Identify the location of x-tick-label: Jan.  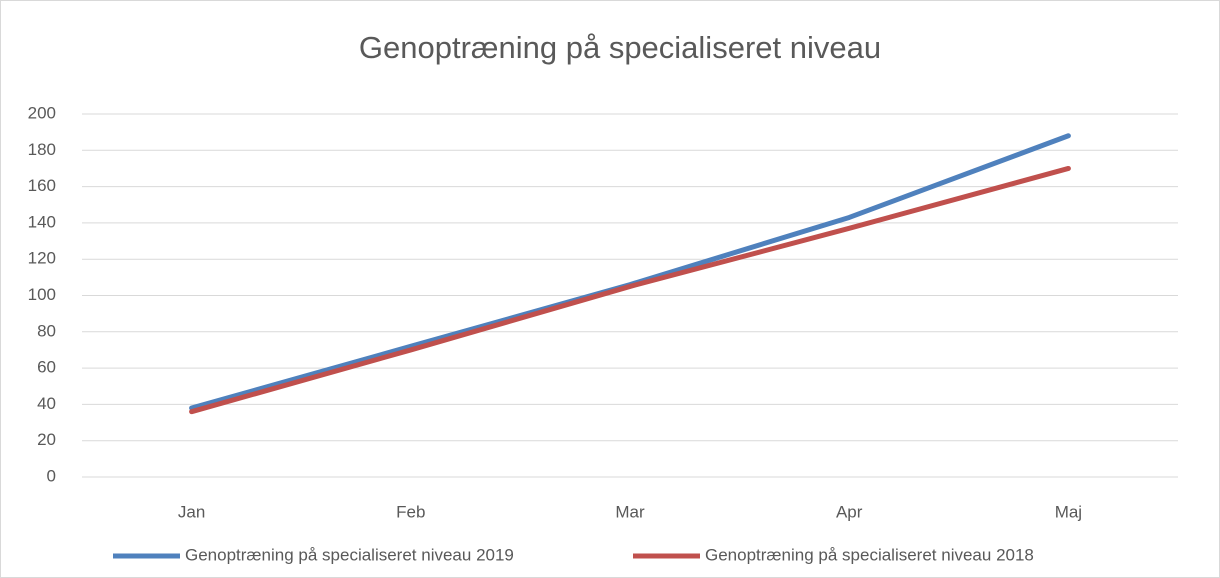
(191, 511).